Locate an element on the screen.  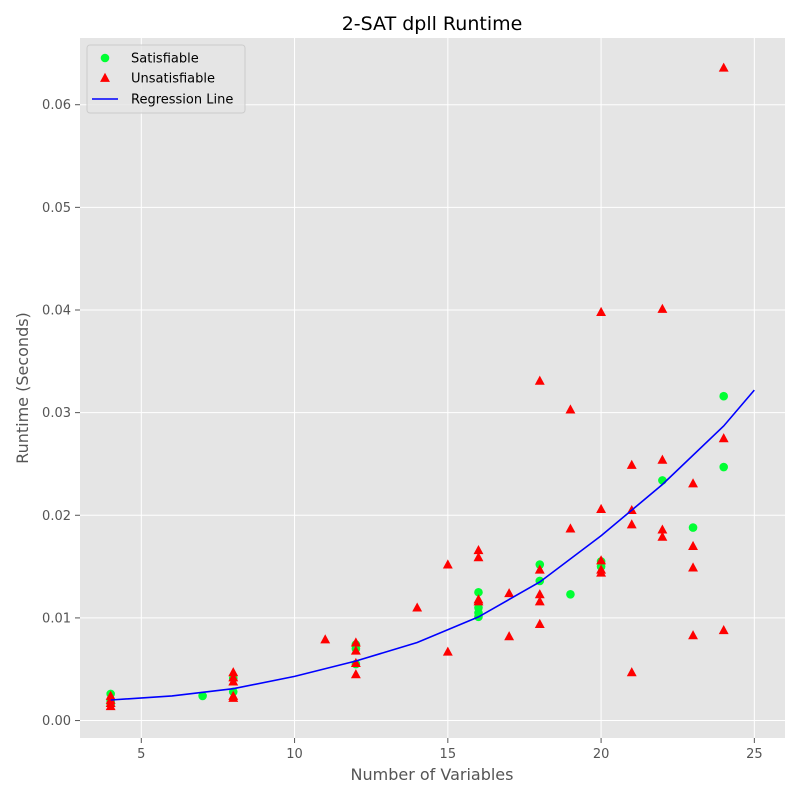
legend-box is located at coordinates (166, 79).